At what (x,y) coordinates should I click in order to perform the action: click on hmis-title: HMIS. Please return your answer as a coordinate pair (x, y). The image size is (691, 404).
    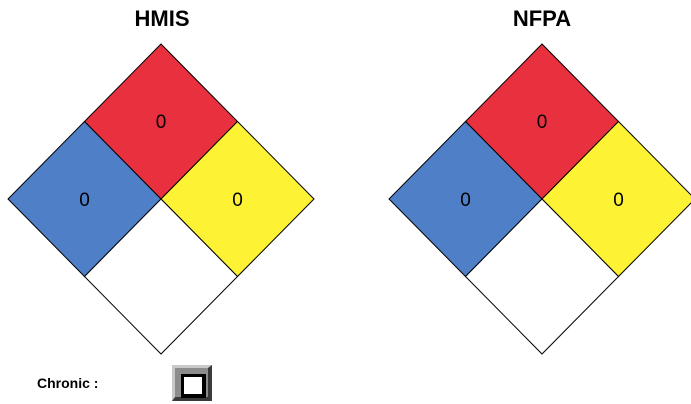
    Looking at the image, I should click on (162, 18).